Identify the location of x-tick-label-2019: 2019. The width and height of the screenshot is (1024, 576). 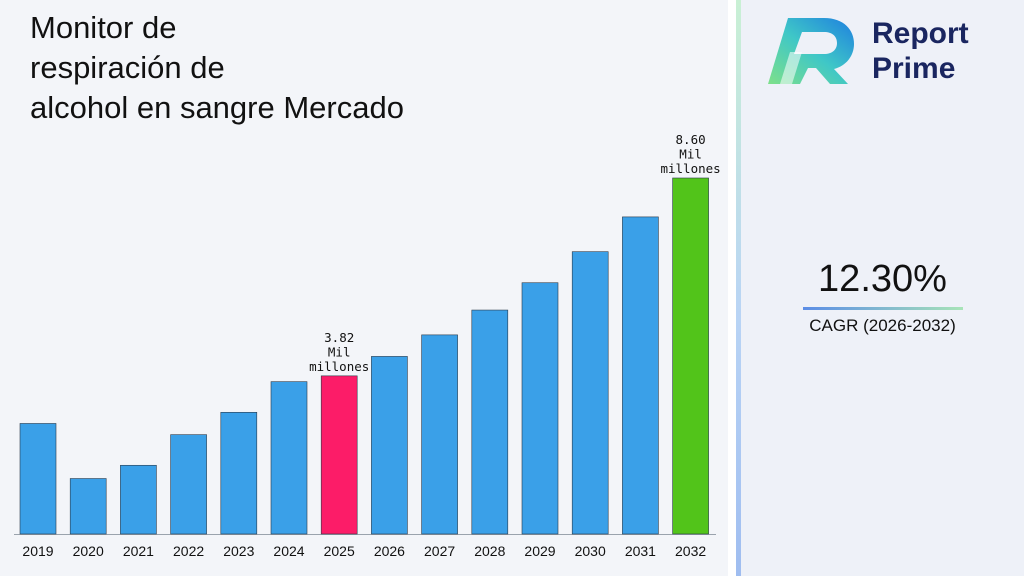
(37, 551).